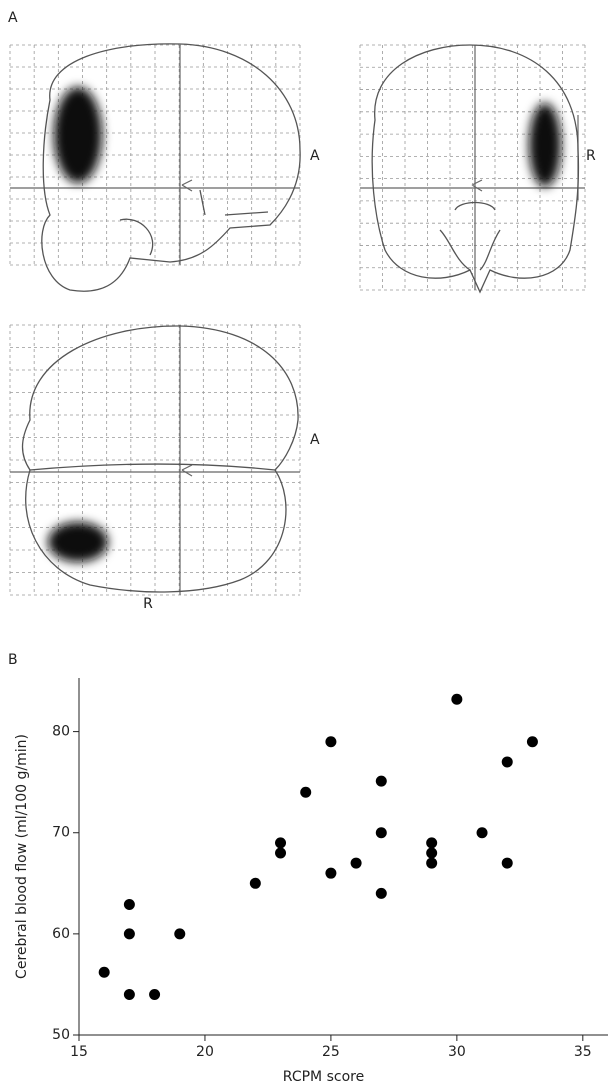  What do you see at coordinates (331, 1052) in the screenshot?
I see `x-tick-label: 25` at bounding box center [331, 1052].